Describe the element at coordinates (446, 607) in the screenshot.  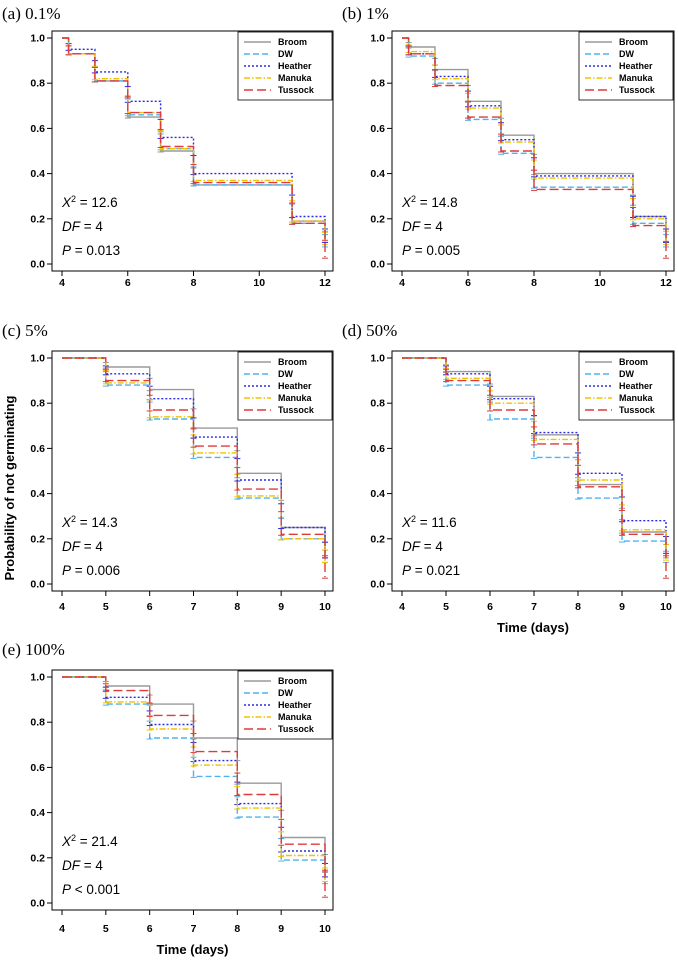
I see `x-tick-label: 5` at that location.